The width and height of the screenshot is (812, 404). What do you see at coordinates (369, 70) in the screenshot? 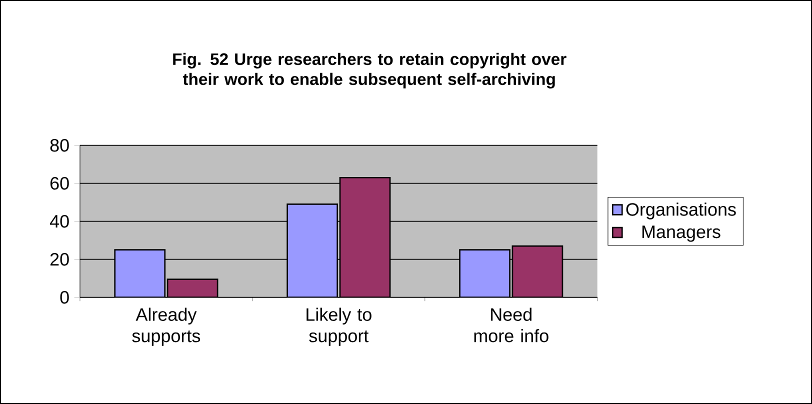
I see `chart-title: Fig. 52 Urge researchers to retain copyright over their work to enable subsequent self-archiving` at bounding box center [369, 70].